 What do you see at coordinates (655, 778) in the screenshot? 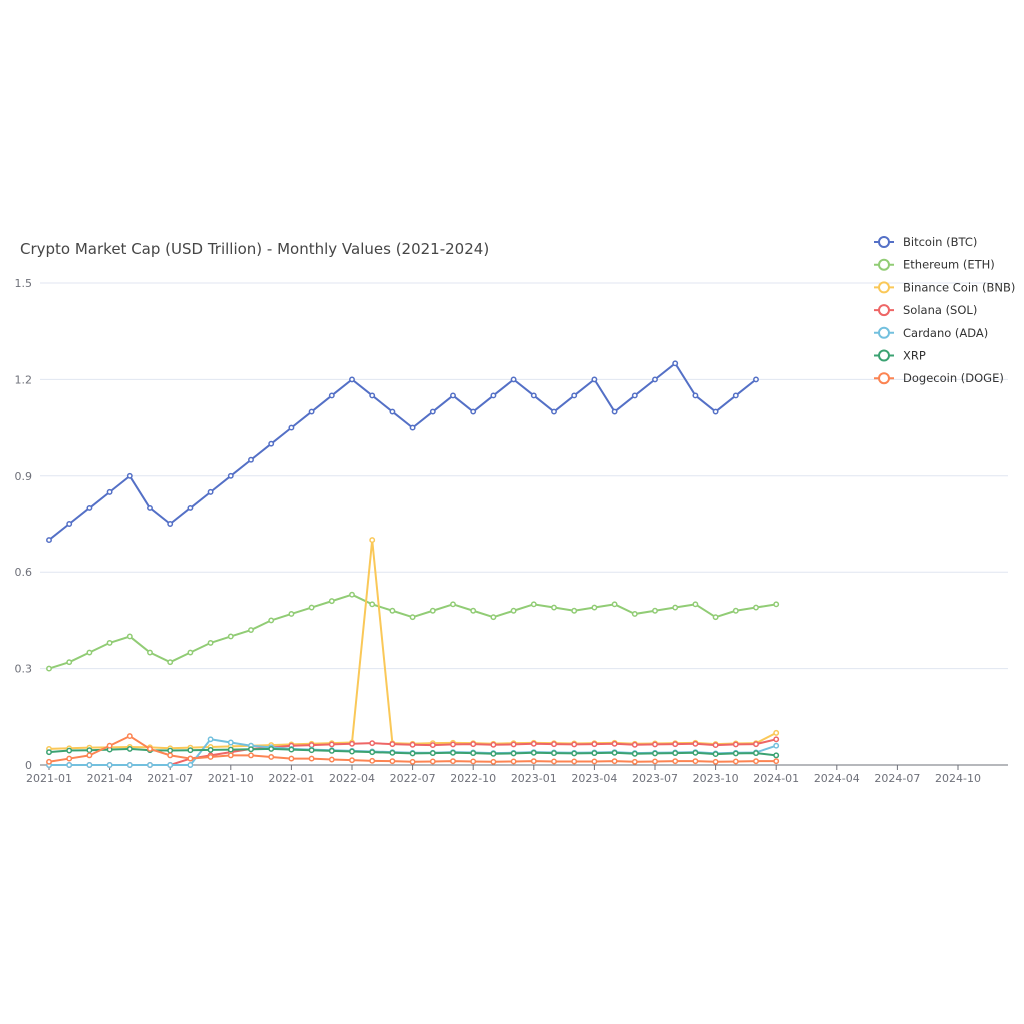
I see `x-tick-label: 2023-07` at bounding box center [655, 778].